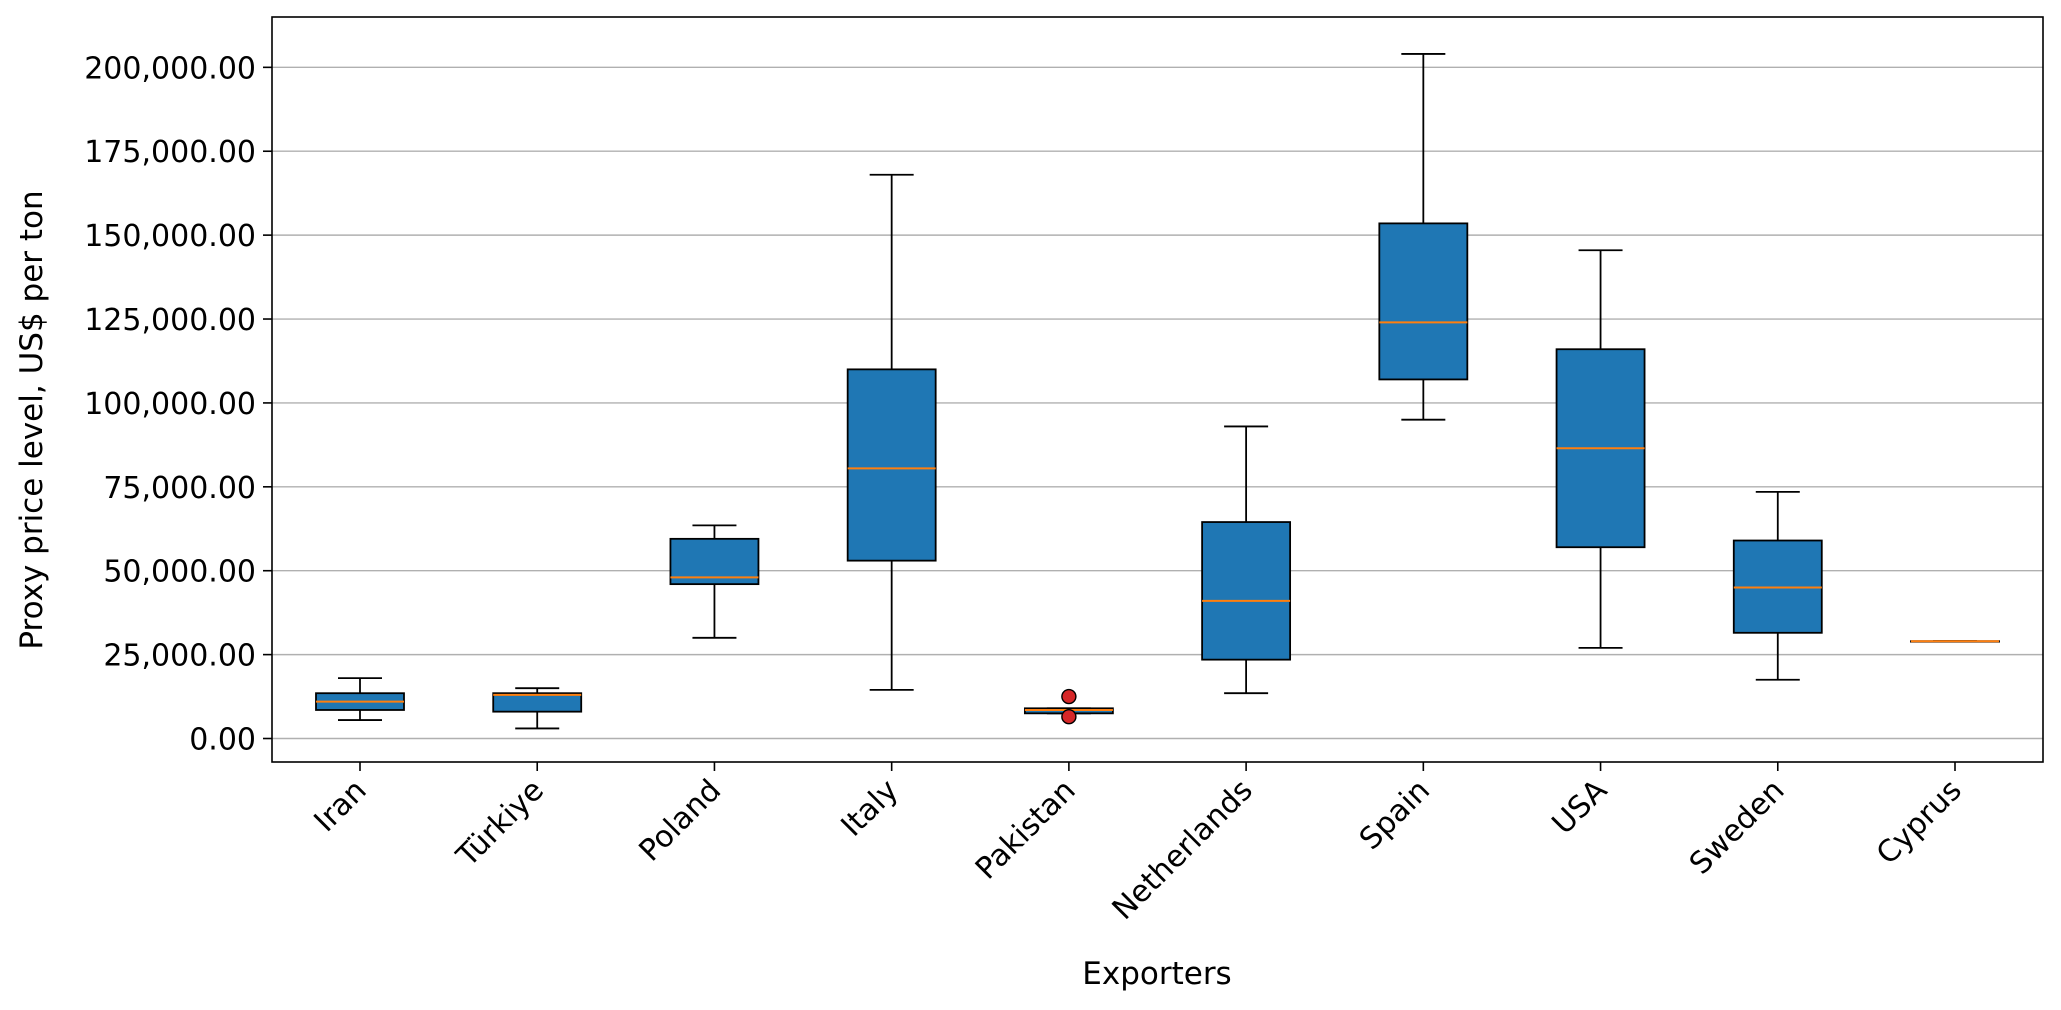 This screenshot has width=2061, height=1010. Describe the element at coordinates (32, 419) in the screenshot. I see `y-axis-label: Proxy price level, US$ per ton` at that location.